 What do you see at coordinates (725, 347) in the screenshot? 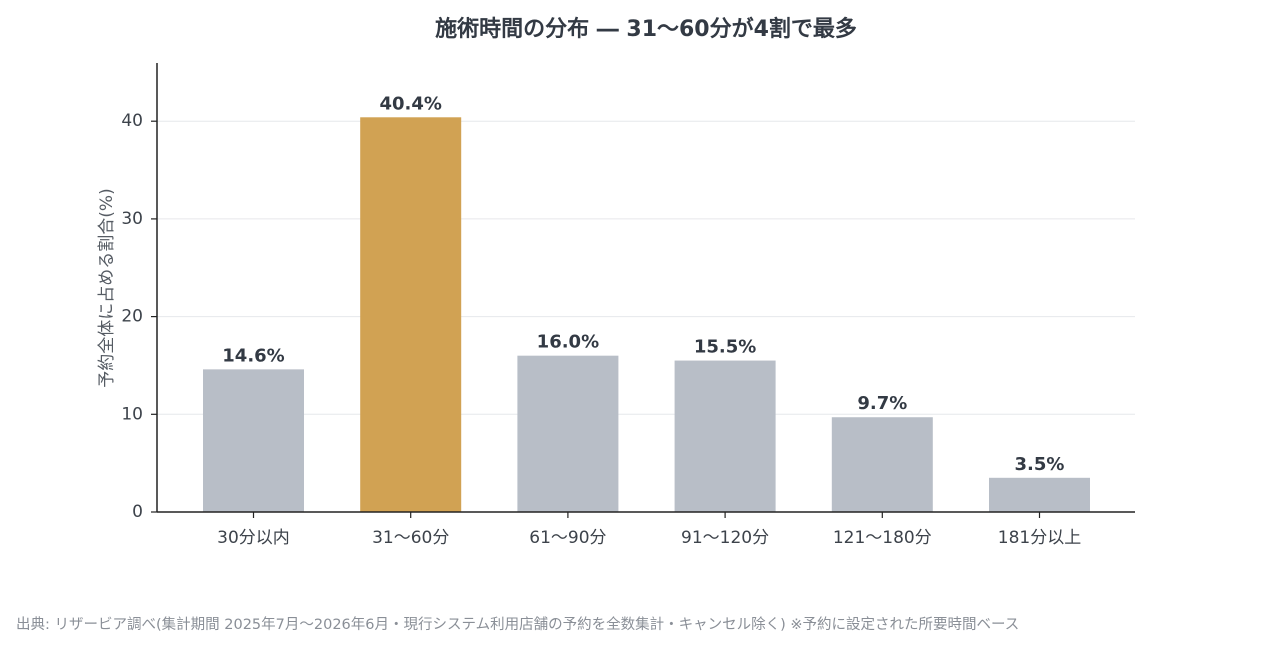
I see `bar-value-label: 15.5%` at bounding box center [725, 347].